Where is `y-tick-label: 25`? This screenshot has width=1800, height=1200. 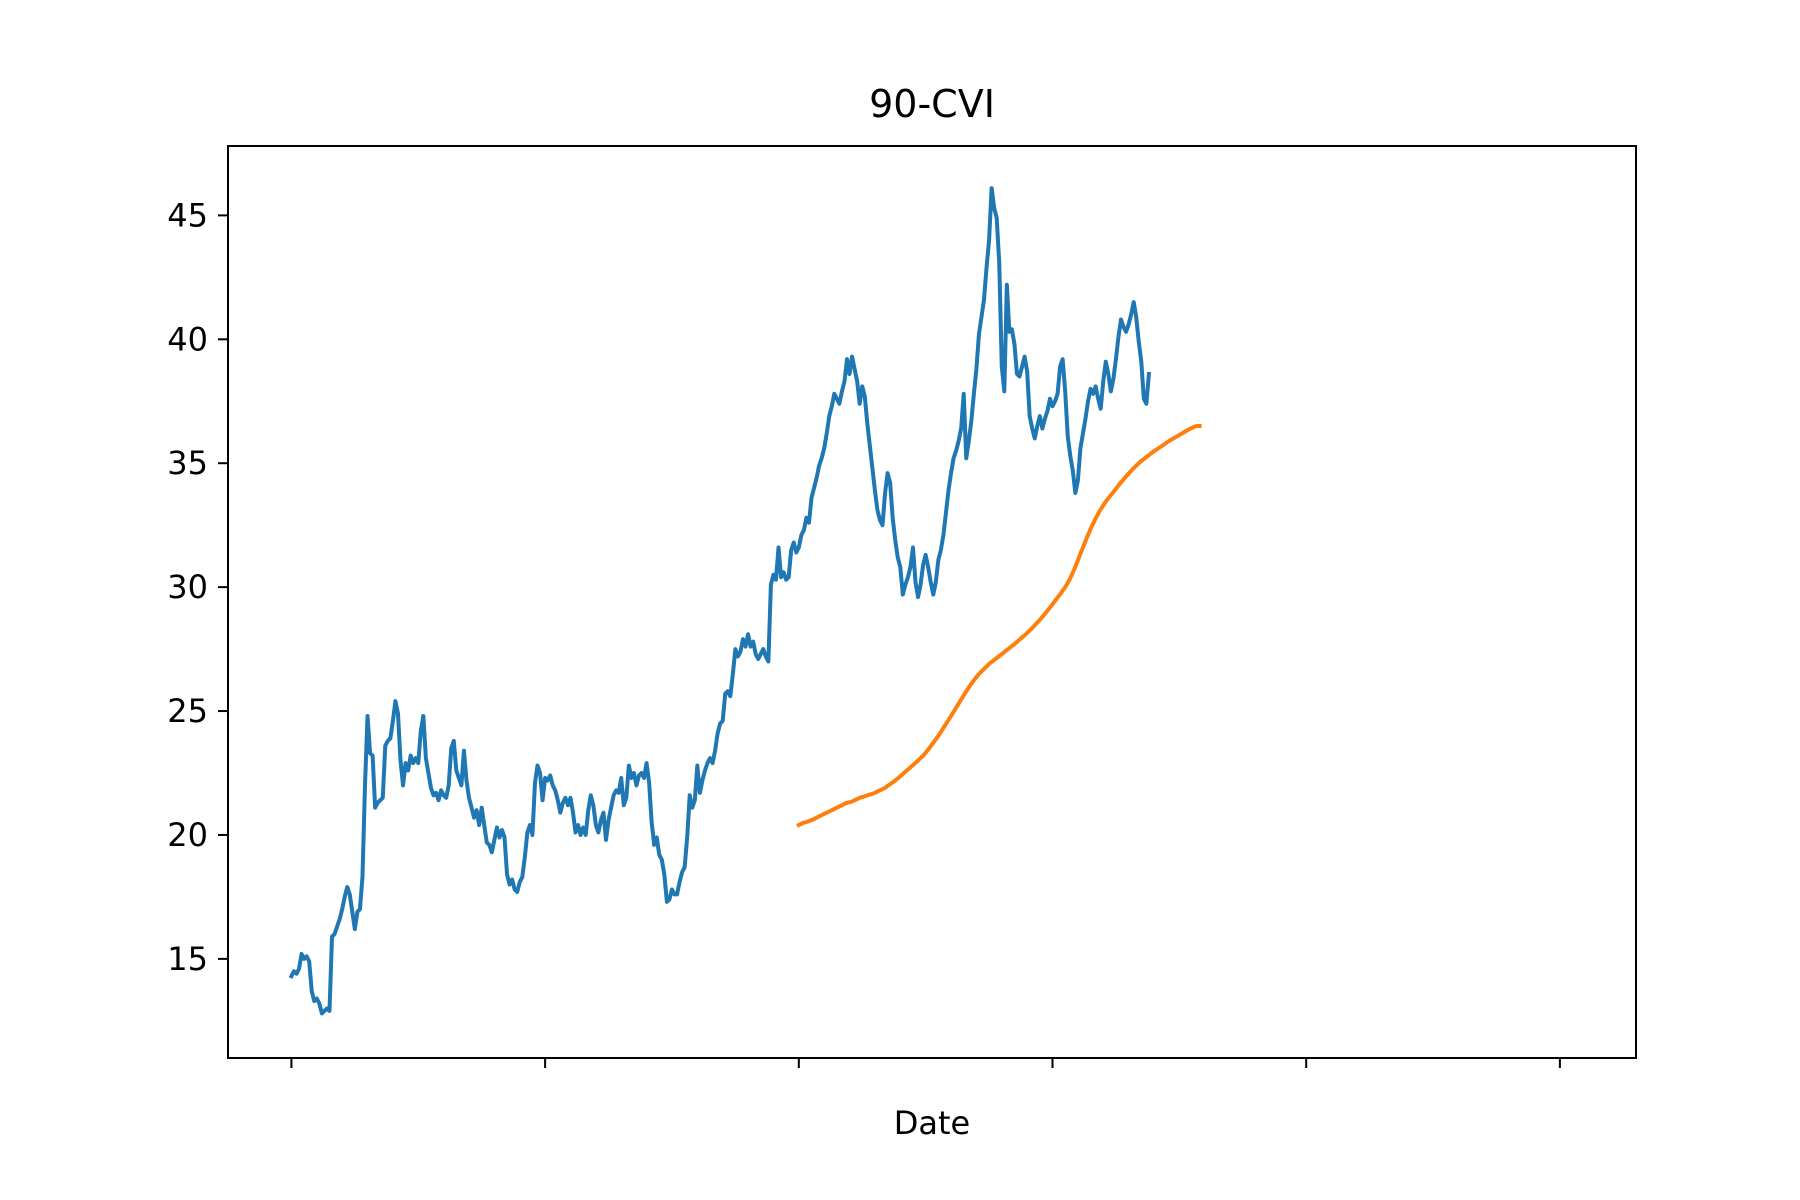 y-tick-label: 25 is located at coordinates (187, 711).